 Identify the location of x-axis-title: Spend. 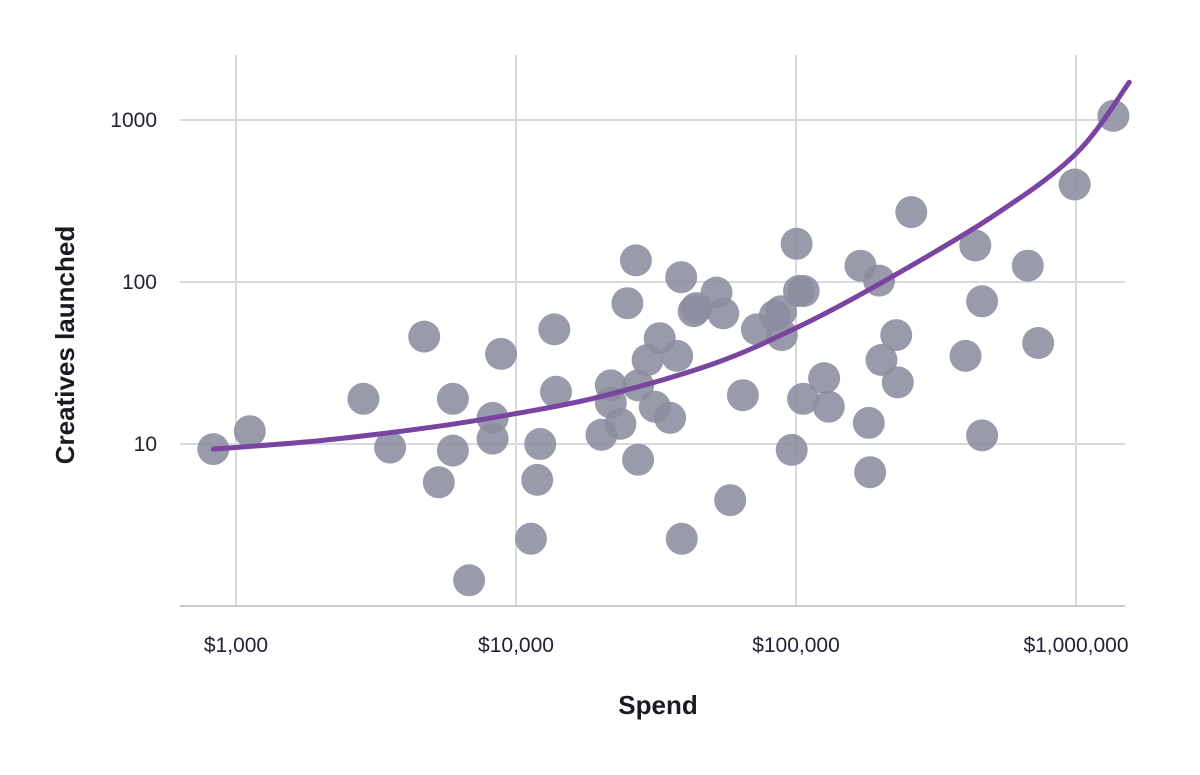
(657, 705).